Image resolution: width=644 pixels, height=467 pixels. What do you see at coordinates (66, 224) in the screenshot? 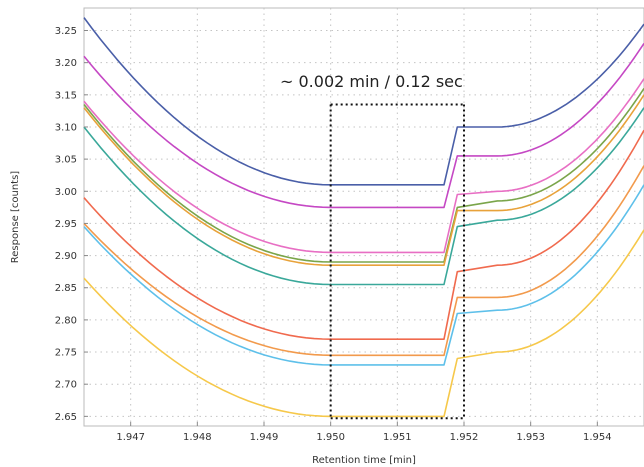
I see `y-tick-label: 2.95` at bounding box center [66, 224].